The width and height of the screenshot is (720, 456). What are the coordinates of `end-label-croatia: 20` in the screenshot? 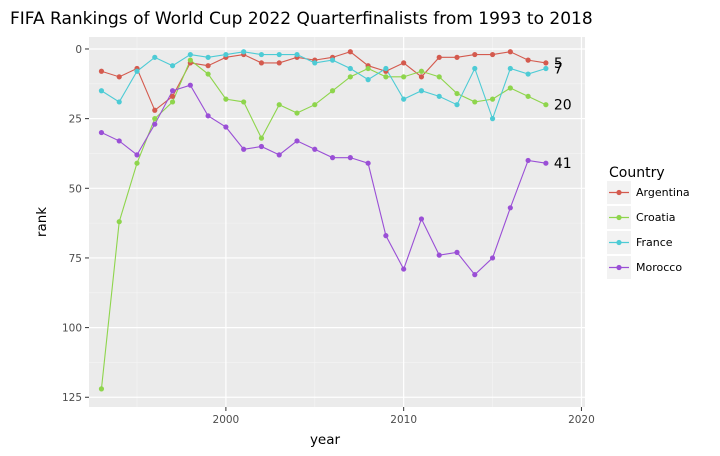 It's located at (563, 106).